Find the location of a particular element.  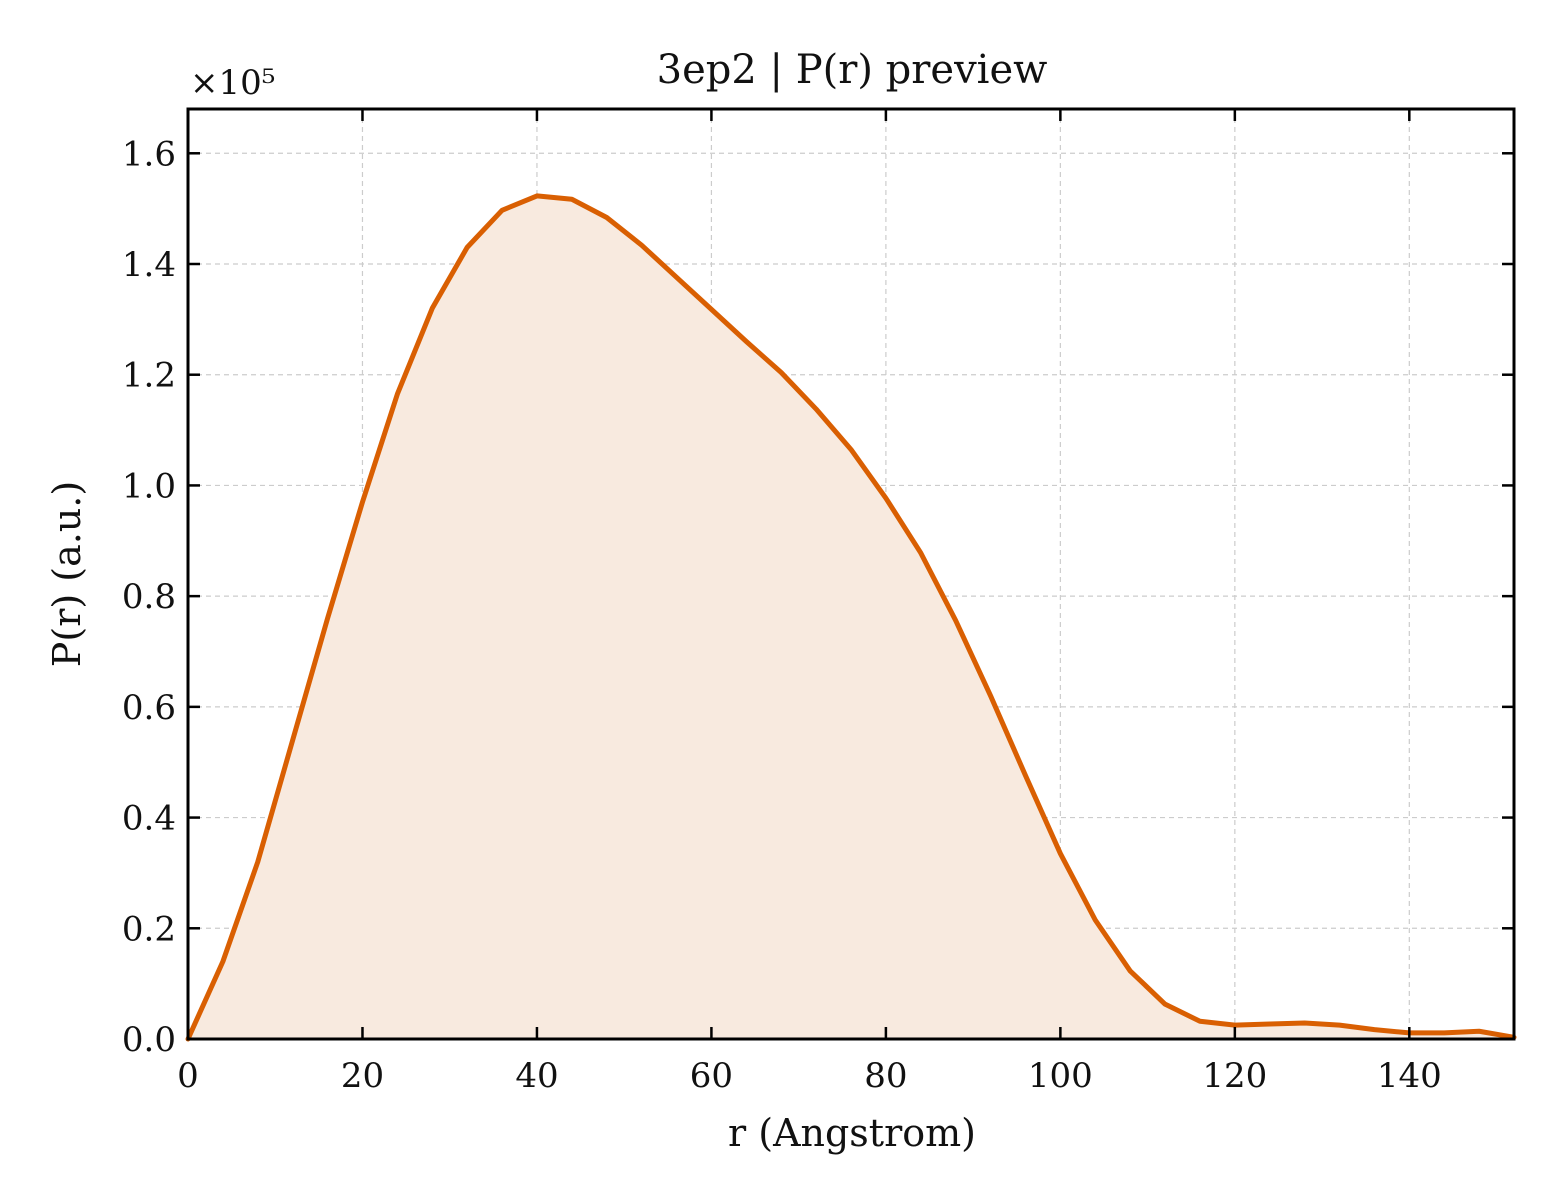

x-tick-label: 80 is located at coordinates (885, 1076).